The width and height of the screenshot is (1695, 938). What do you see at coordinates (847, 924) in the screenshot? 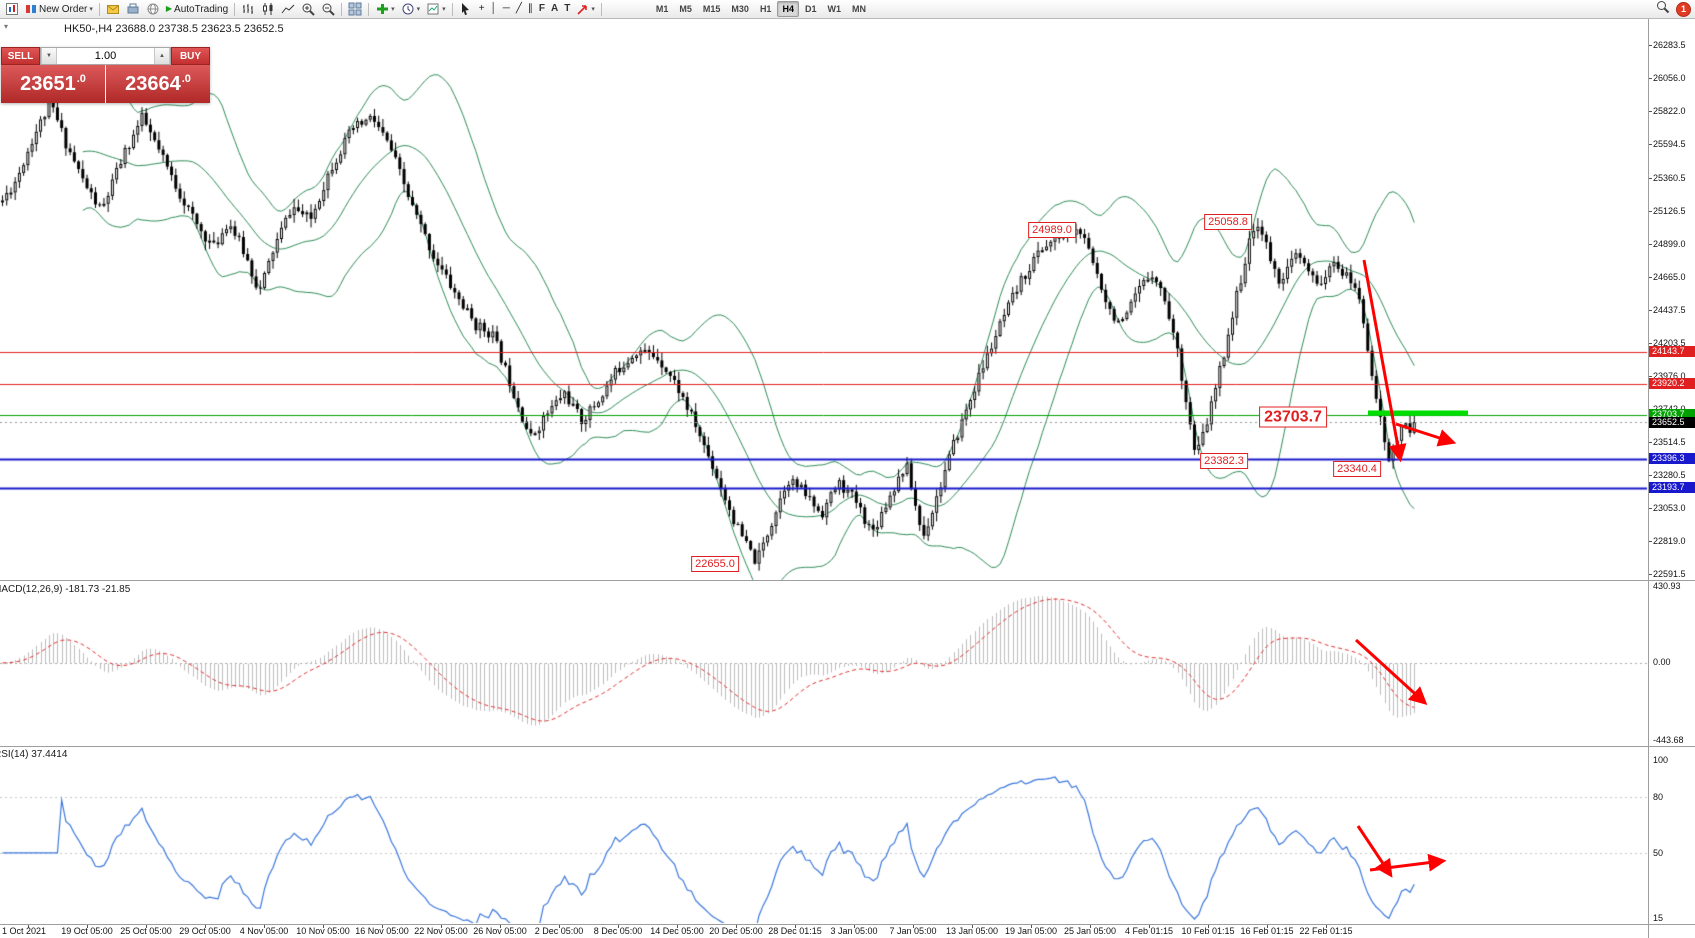
I see `time-axis-border` at bounding box center [847, 924].